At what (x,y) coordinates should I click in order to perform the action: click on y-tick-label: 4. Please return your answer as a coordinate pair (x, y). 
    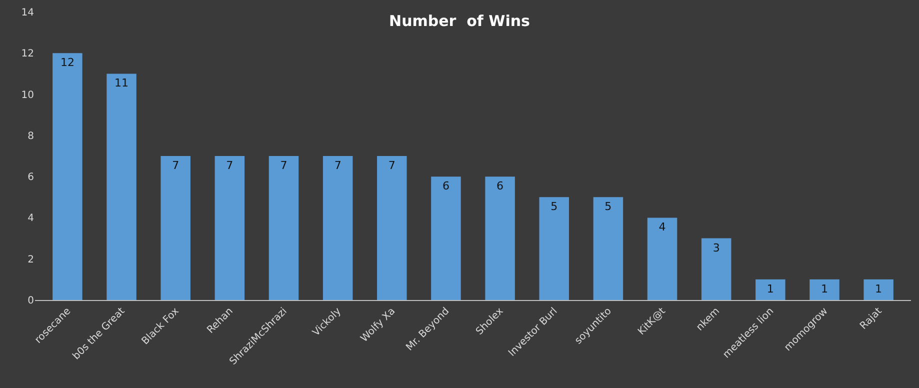
    Looking at the image, I should click on (31, 218).